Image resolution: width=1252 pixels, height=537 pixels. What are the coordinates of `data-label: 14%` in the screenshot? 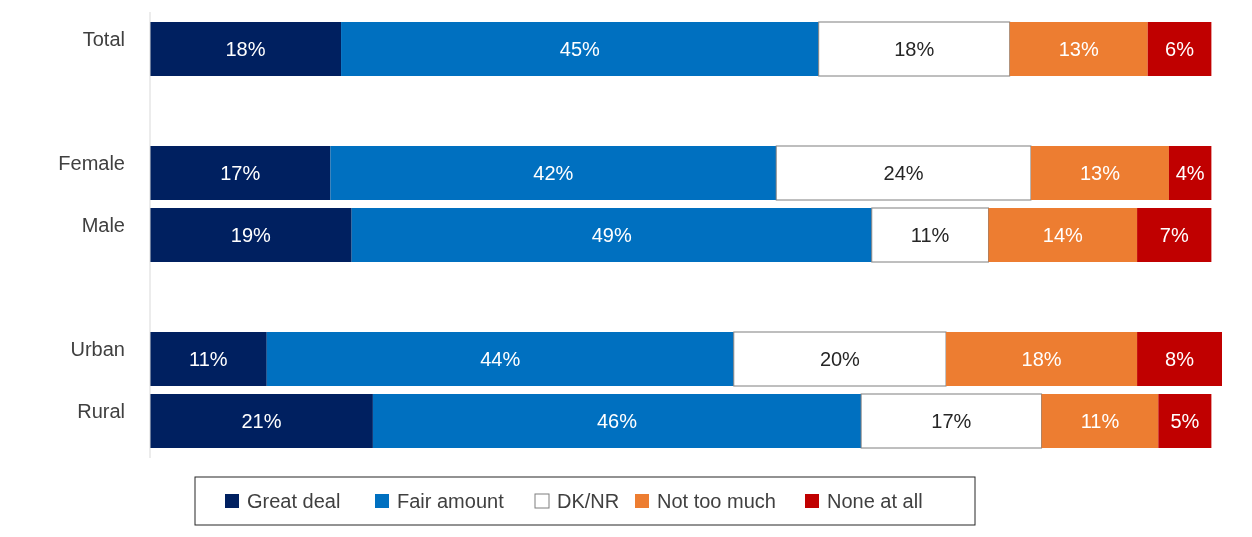 It's located at (1063, 235).